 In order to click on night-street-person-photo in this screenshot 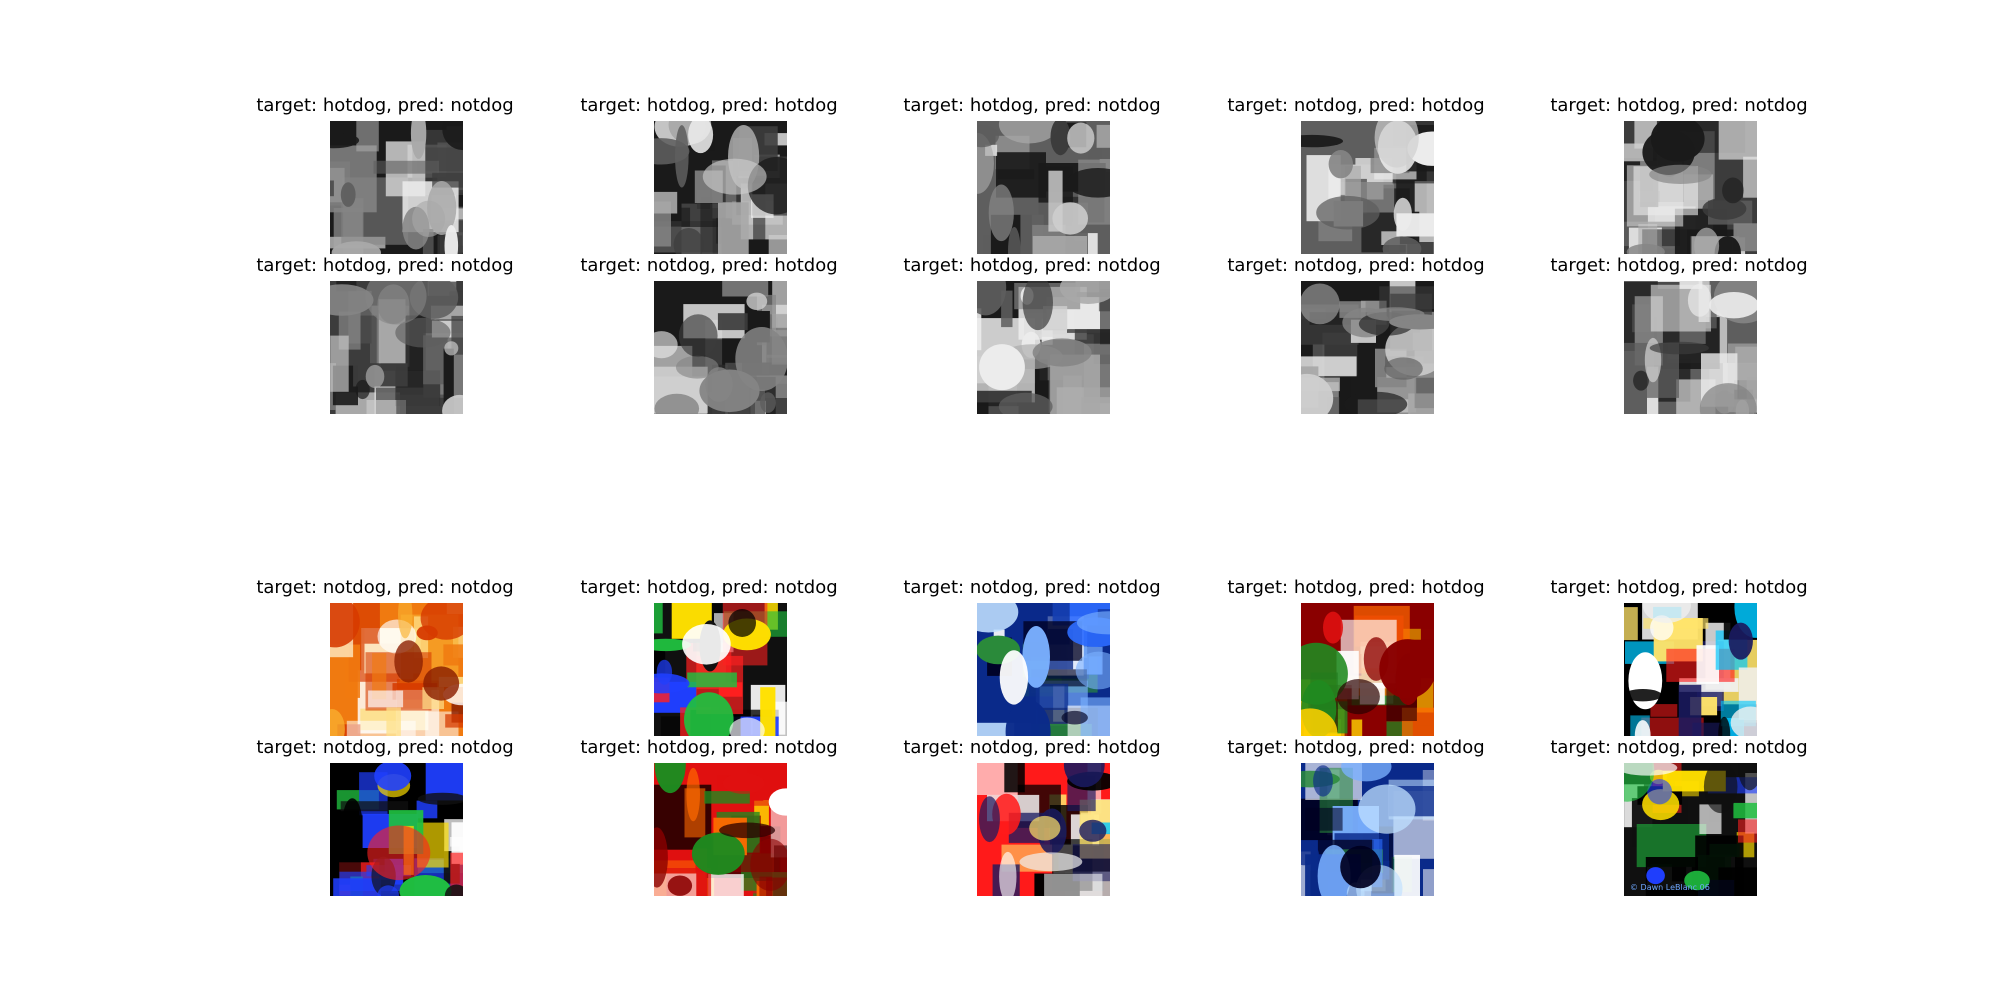, I will do `click(720, 669)`.